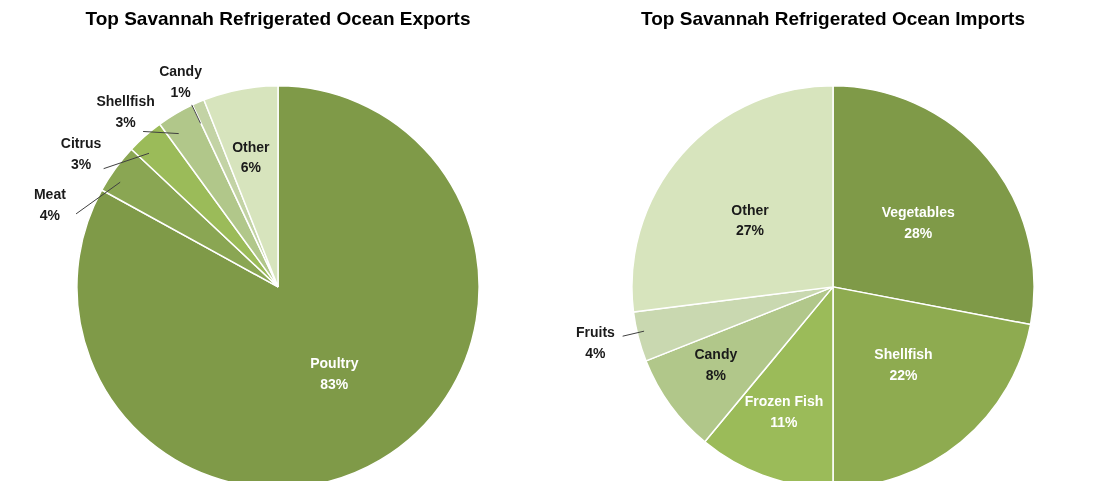  What do you see at coordinates (81, 142) in the screenshot?
I see `slice-label: Citrus` at bounding box center [81, 142].